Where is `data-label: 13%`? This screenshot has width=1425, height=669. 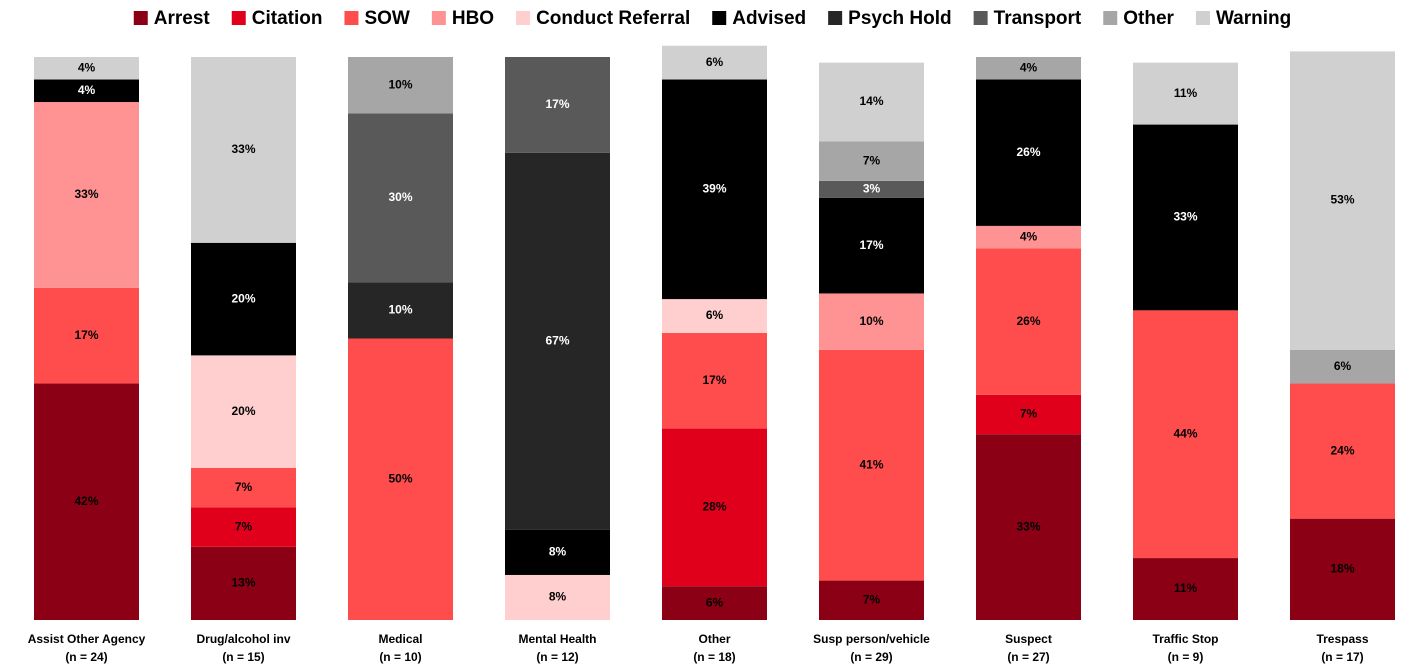
data-label: 13% is located at coordinates (243, 583).